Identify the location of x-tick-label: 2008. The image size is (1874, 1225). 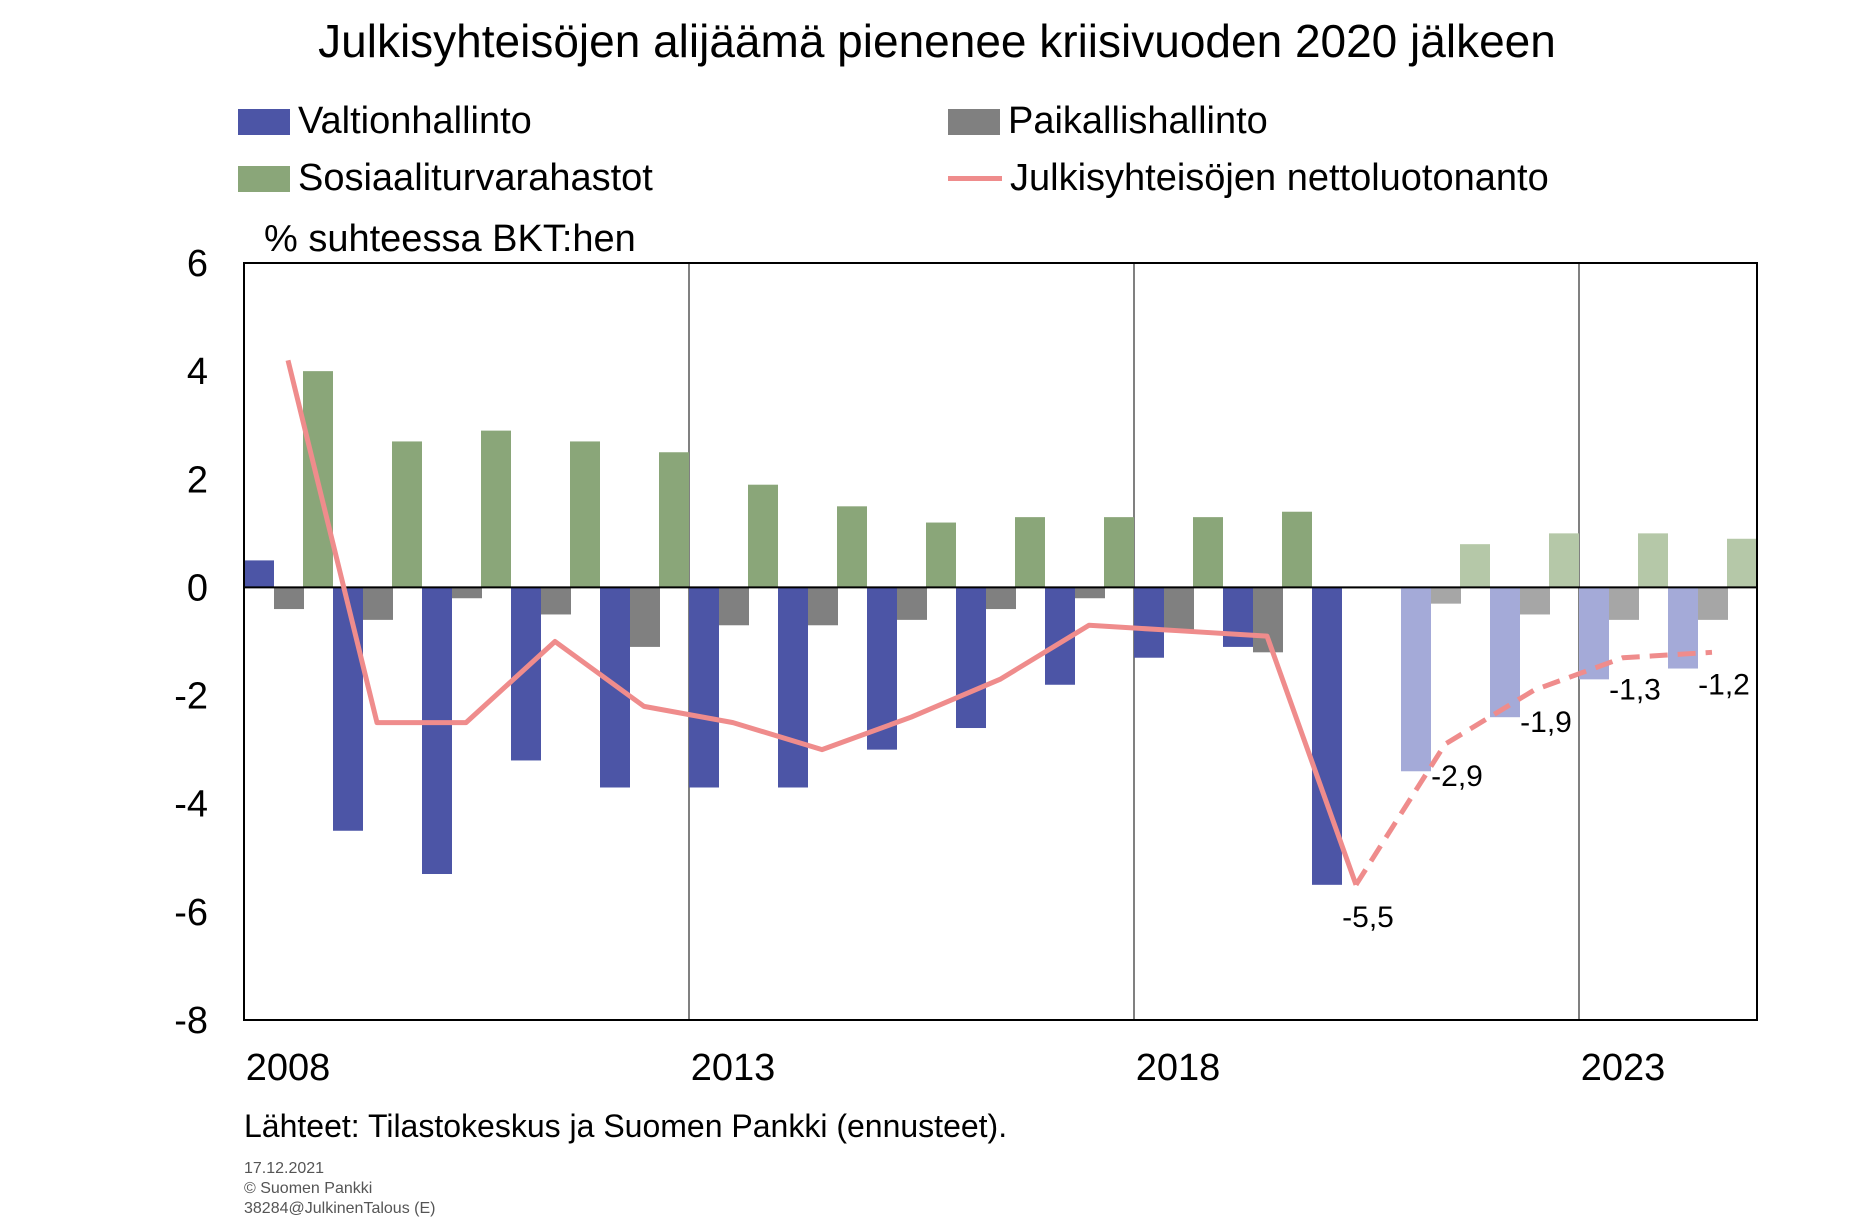
(288, 1068).